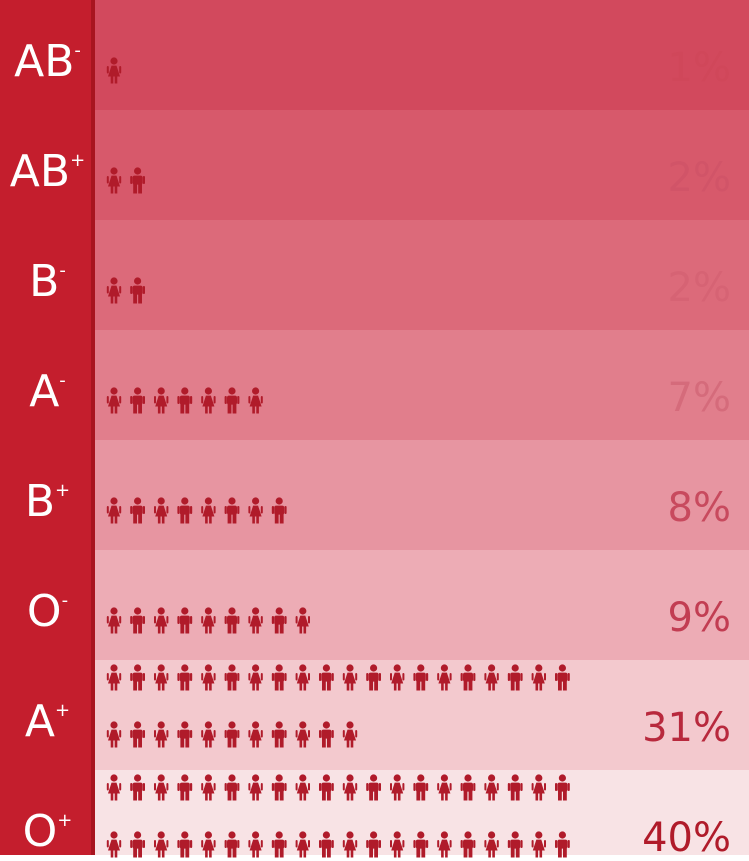 This screenshot has width=749, height=861. Describe the element at coordinates (686, 728) in the screenshot. I see `percent-label: 31%` at that location.